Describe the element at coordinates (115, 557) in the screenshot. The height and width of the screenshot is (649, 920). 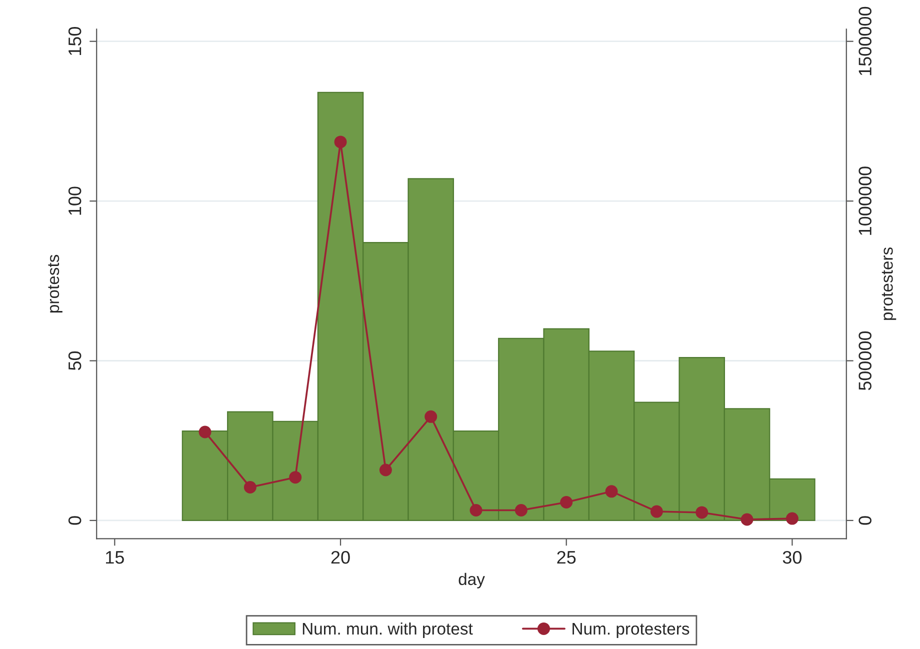
I see `x-tick-label: 15` at that location.